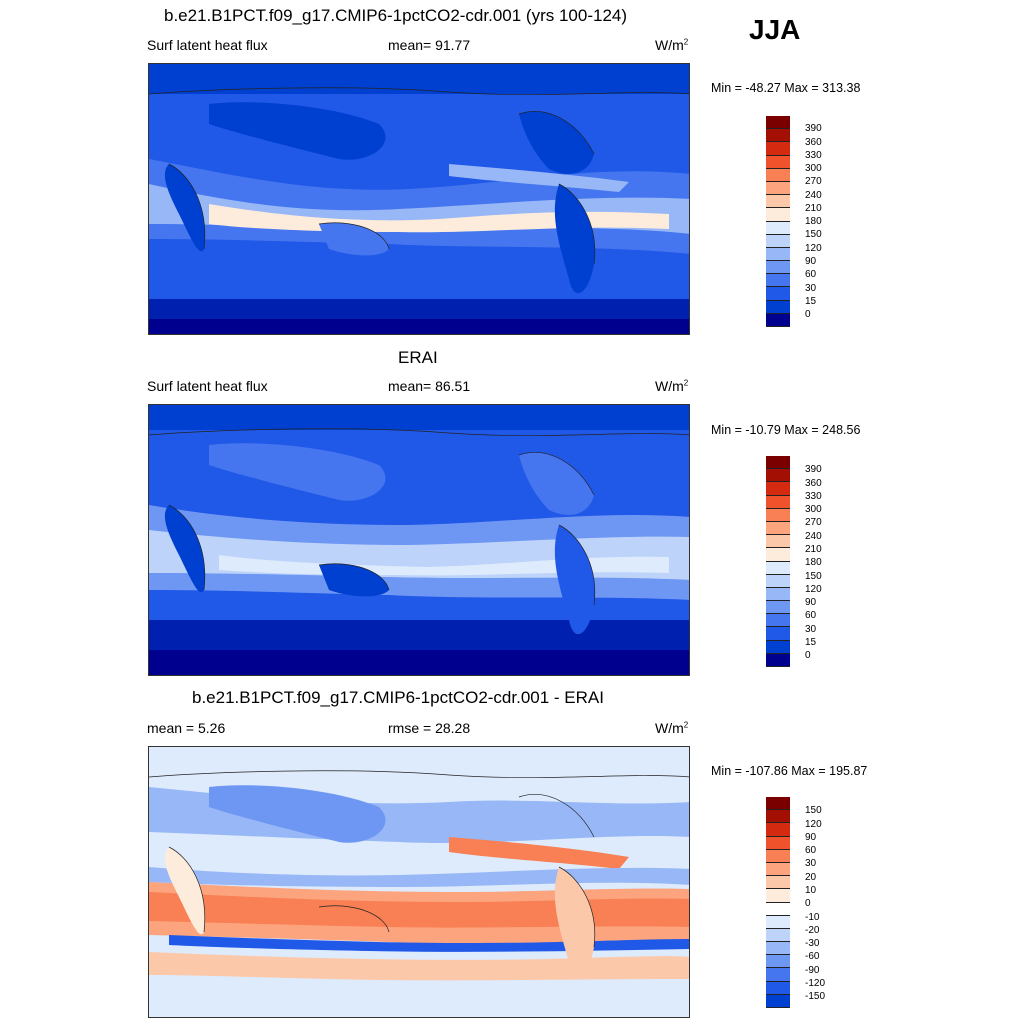 The width and height of the screenshot is (1024, 1024). Describe the element at coordinates (811, 274) in the screenshot. I see `panel1-cbar-label: 60` at that location.